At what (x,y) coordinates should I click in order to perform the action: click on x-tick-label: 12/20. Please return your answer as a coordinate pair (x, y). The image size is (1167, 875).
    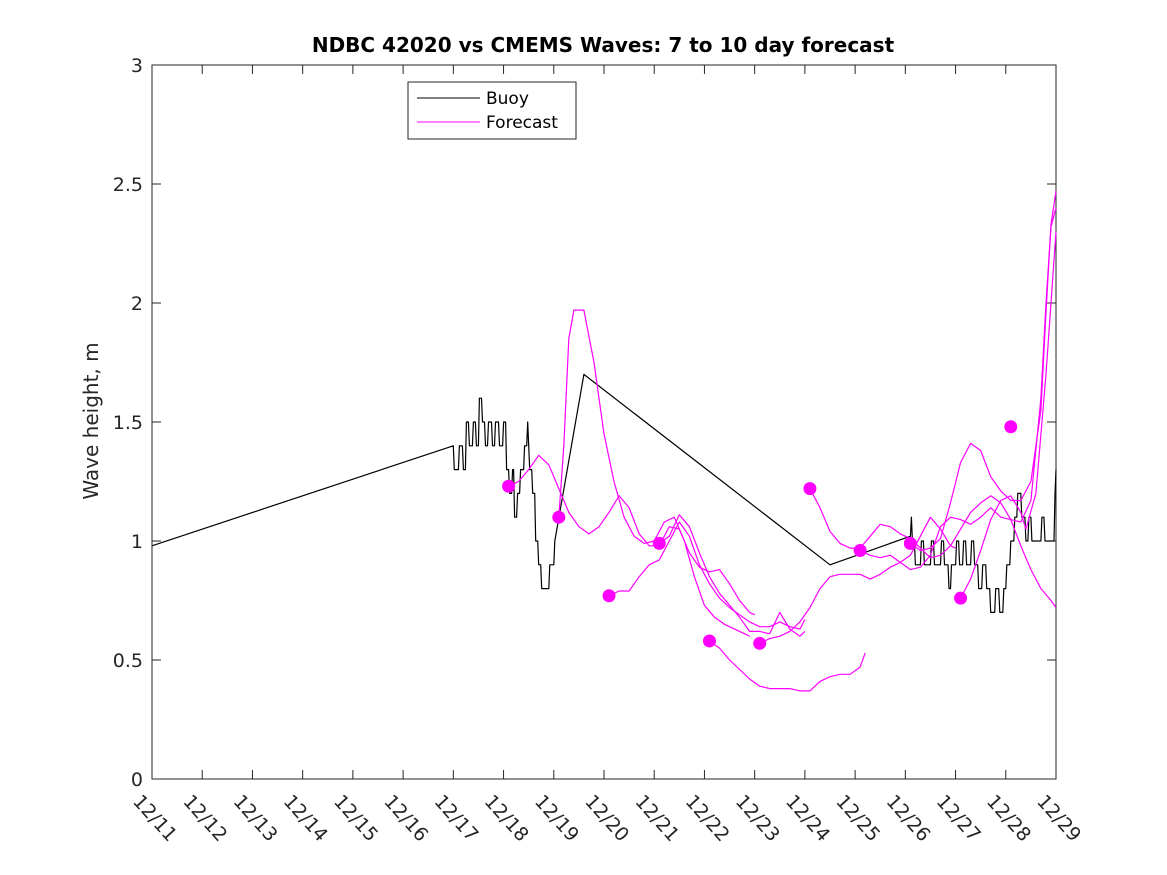
    Looking at the image, I should click on (606, 818).